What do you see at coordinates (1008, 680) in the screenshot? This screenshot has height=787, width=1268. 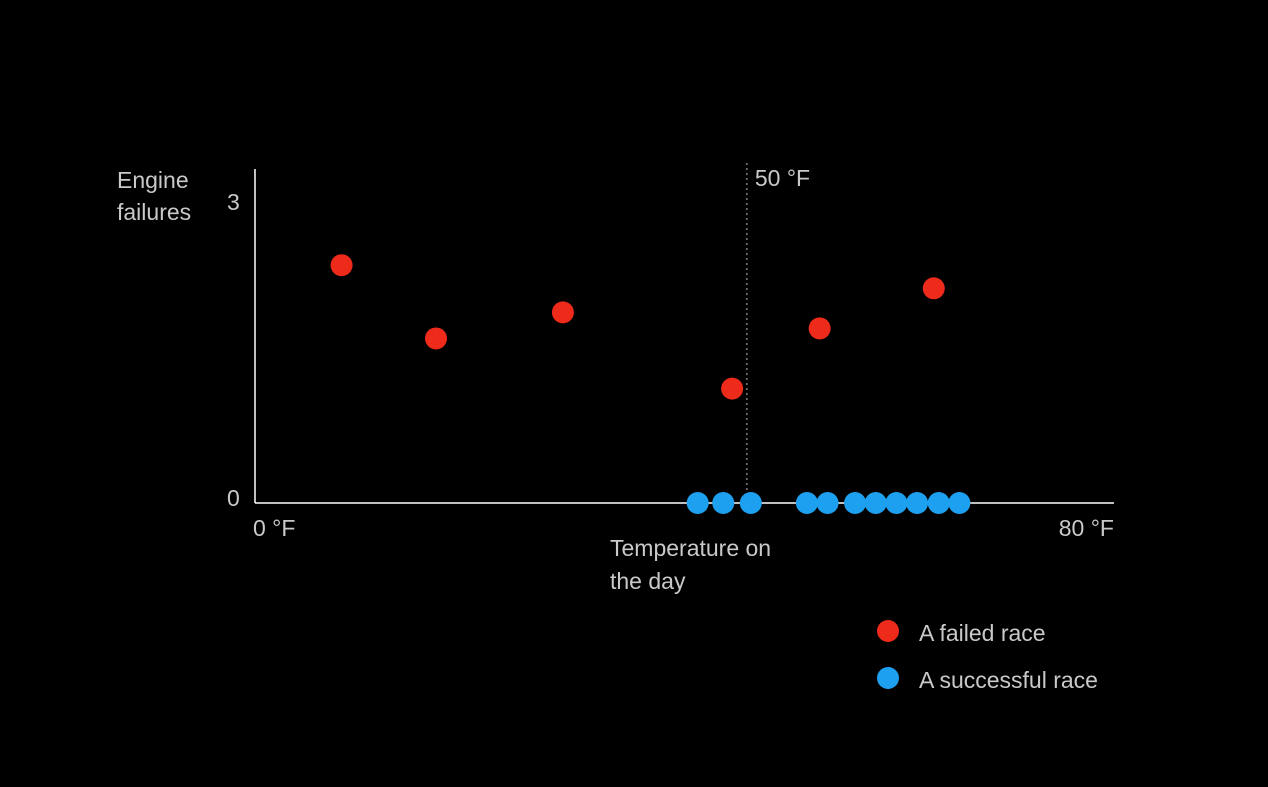 I see `legend-label-successful: A successful race` at bounding box center [1008, 680].